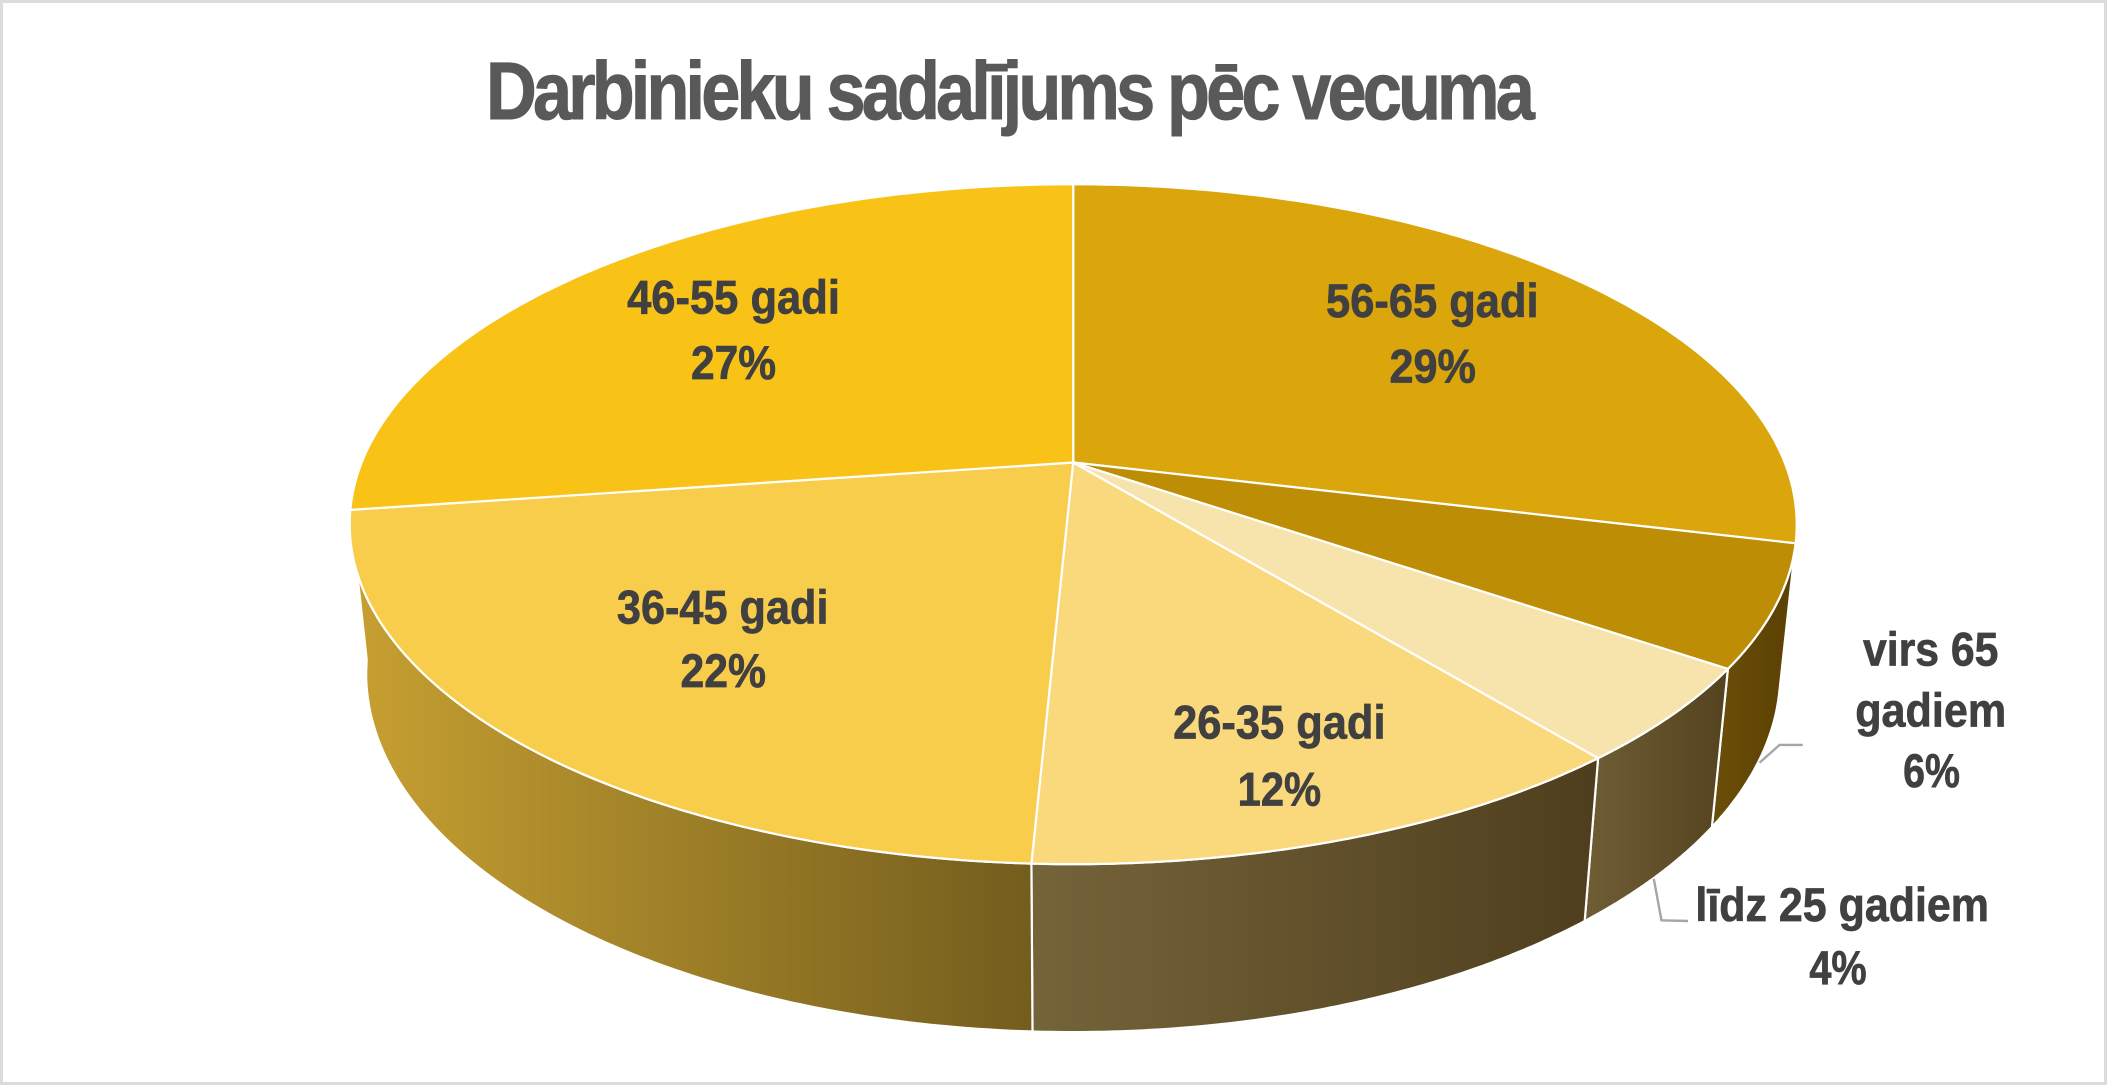 The image size is (2107, 1085). What do you see at coordinates (733, 363) in the screenshot?
I see `svg-text: 27%` at bounding box center [733, 363].